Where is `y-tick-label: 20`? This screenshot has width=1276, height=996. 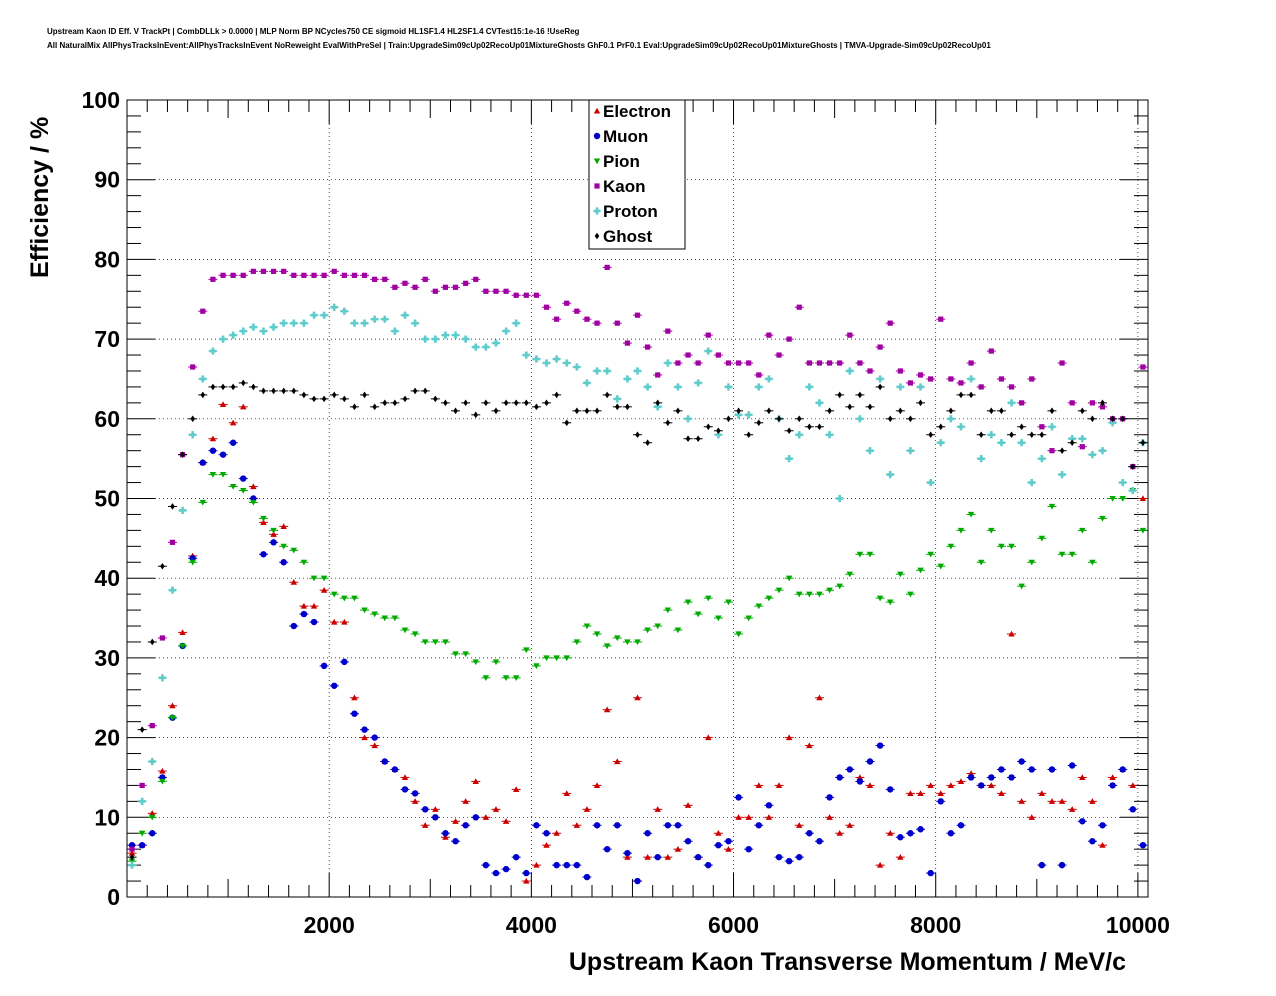
y-tick-label: 20 is located at coordinates (107, 738).